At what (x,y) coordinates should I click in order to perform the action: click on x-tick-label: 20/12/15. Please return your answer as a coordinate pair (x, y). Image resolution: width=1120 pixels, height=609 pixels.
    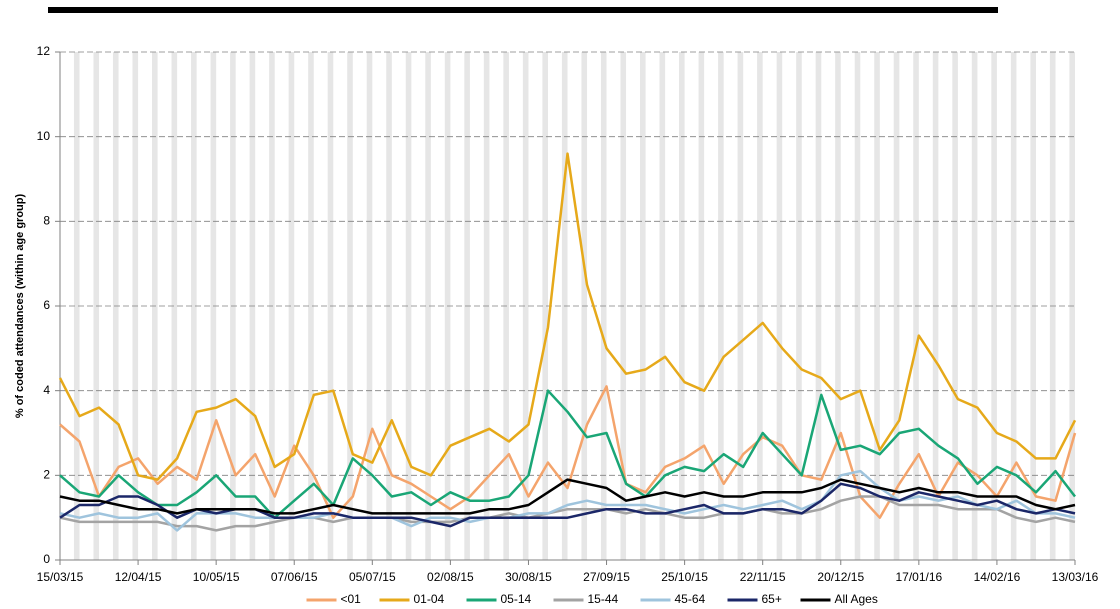
    Looking at the image, I should click on (840, 577).